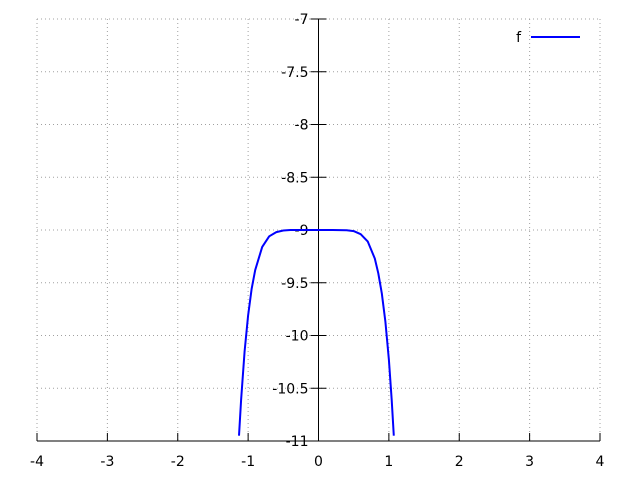  What do you see at coordinates (297, 442) in the screenshot?
I see `y-tick-label: -11` at bounding box center [297, 442].